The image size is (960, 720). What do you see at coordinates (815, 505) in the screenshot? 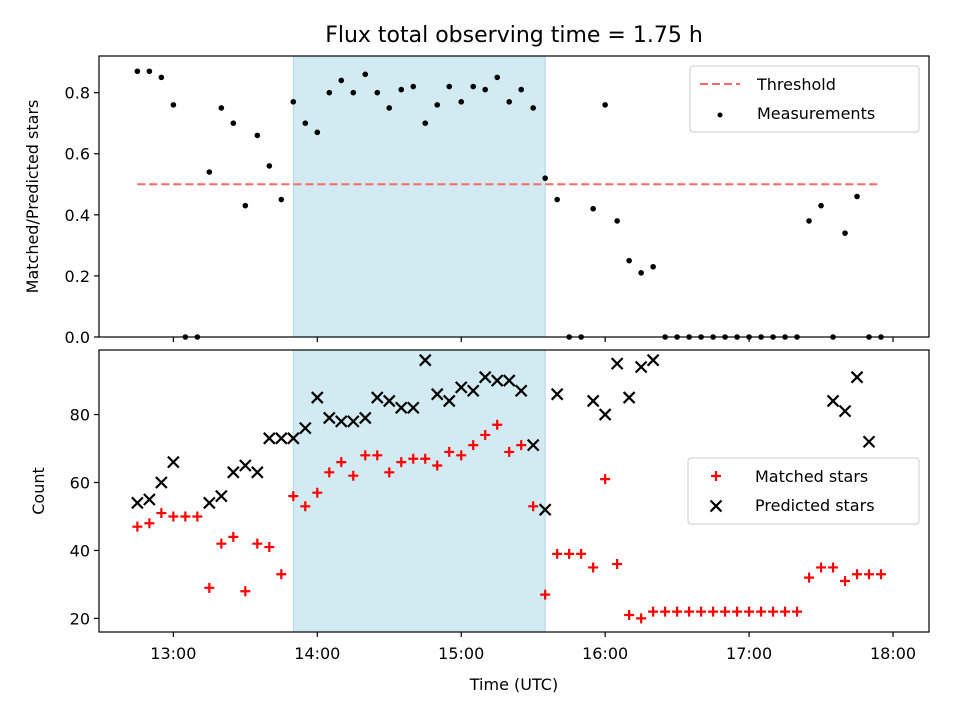
I see `legend-label: Predicted stars` at bounding box center [815, 505].